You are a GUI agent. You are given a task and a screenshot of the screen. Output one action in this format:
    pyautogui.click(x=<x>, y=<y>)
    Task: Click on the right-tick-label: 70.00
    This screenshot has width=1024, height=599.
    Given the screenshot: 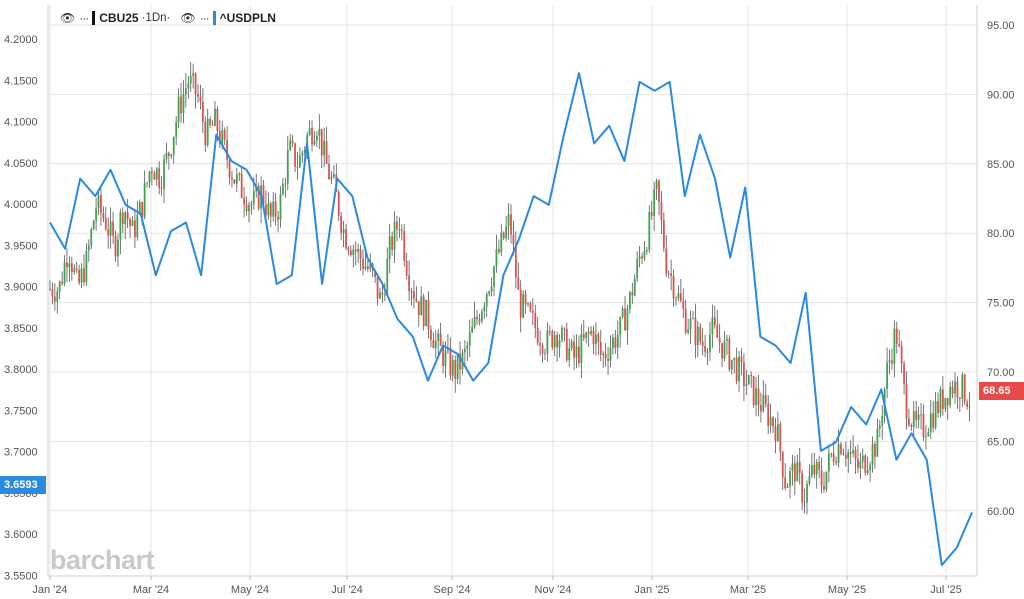 What is the action you would take?
    pyautogui.click(x=1001, y=373)
    